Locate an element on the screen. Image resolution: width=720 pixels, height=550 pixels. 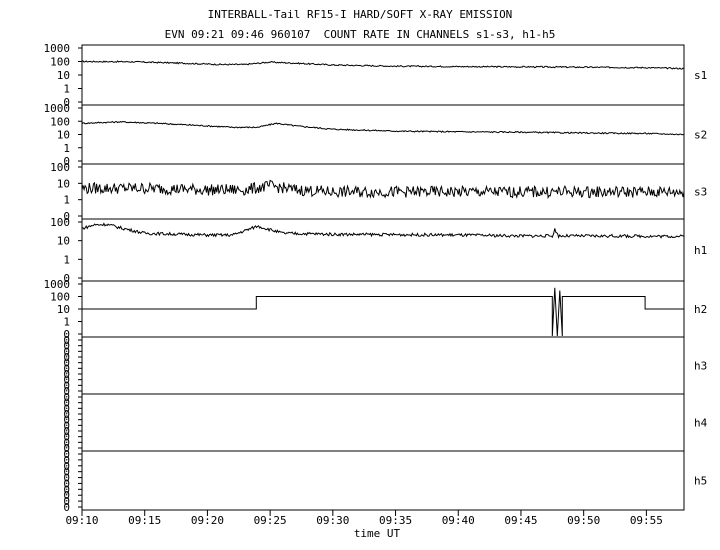
x-tick-label: 09:10 is located at coordinates (81, 520).